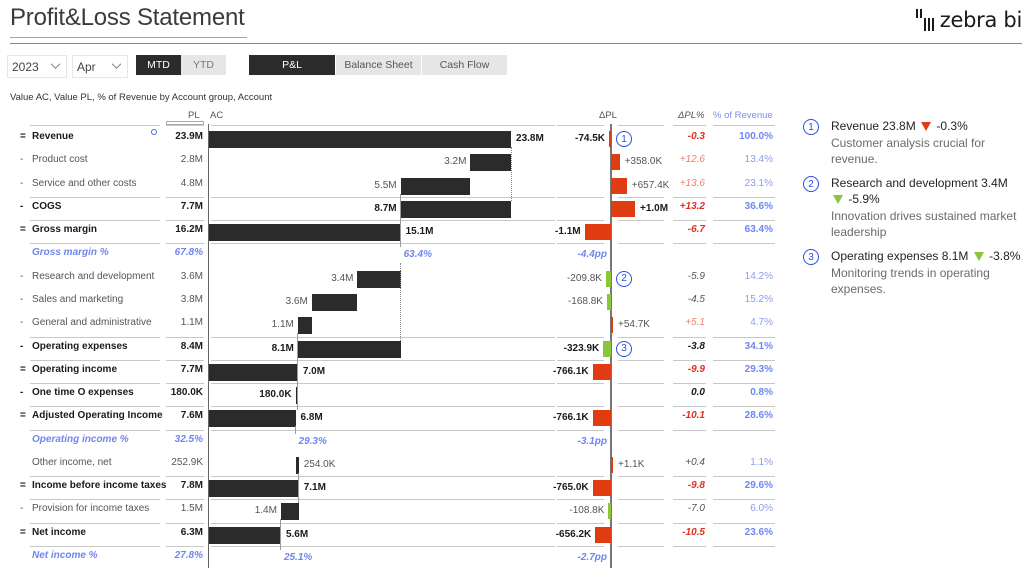 This screenshot has width=1030, height=578. What do you see at coordinates (624, 278) in the screenshot?
I see `comment-marker-2: 2` at bounding box center [624, 278].